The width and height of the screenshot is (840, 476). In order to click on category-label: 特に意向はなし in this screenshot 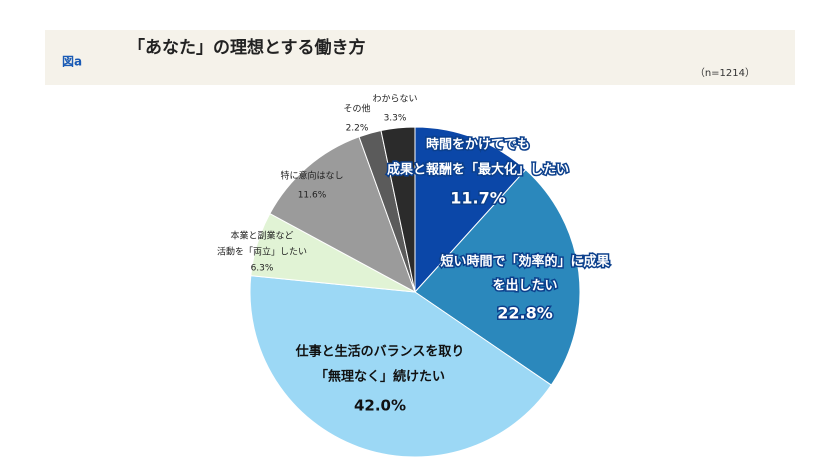, I will do `click(311, 176)`.